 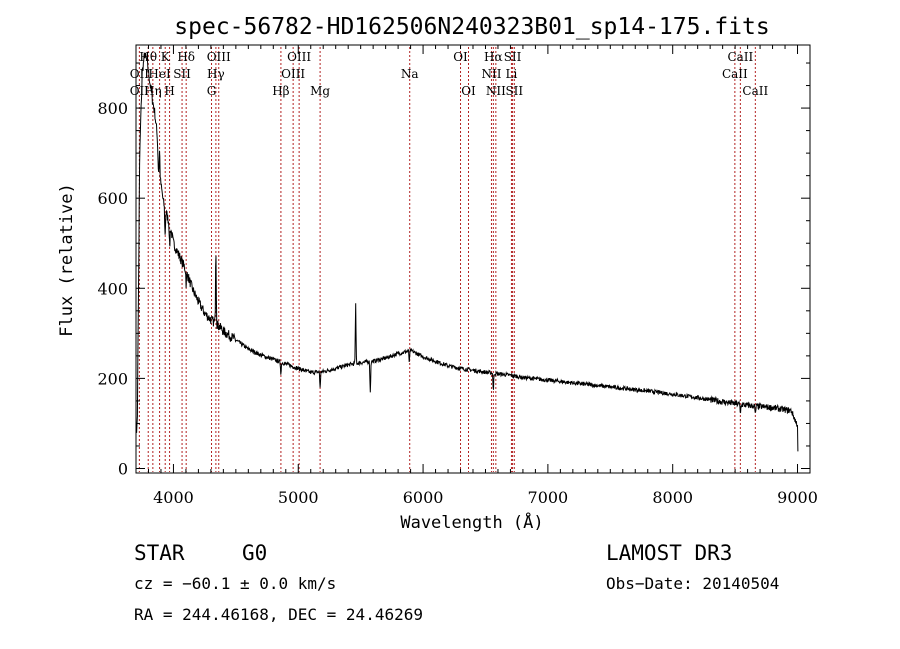 What do you see at coordinates (423, 497) in the screenshot?
I see `x-tick-label: 6000` at bounding box center [423, 497].